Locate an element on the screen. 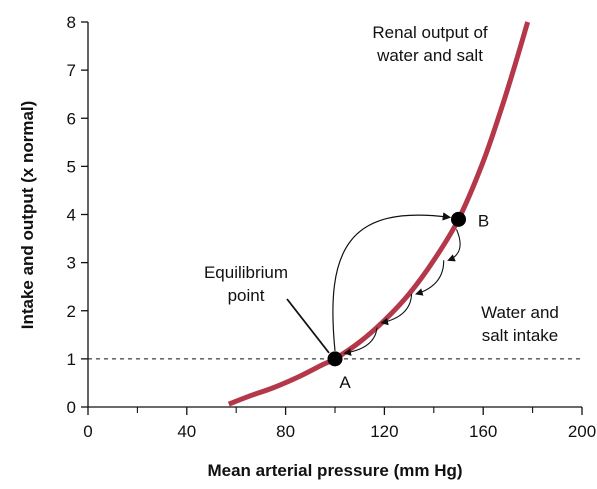 The height and width of the screenshot is (489, 597). point-b is located at coordinates (458, 219).